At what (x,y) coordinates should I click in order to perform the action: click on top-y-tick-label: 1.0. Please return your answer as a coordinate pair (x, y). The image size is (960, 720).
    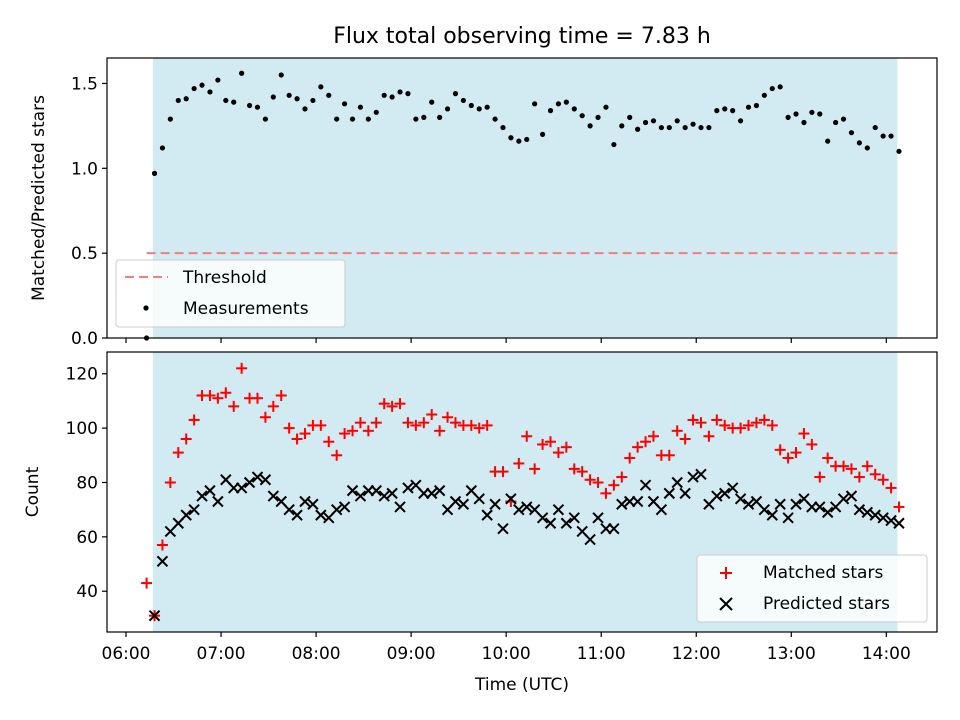
    Looking at the image, I should click on (84, 169).